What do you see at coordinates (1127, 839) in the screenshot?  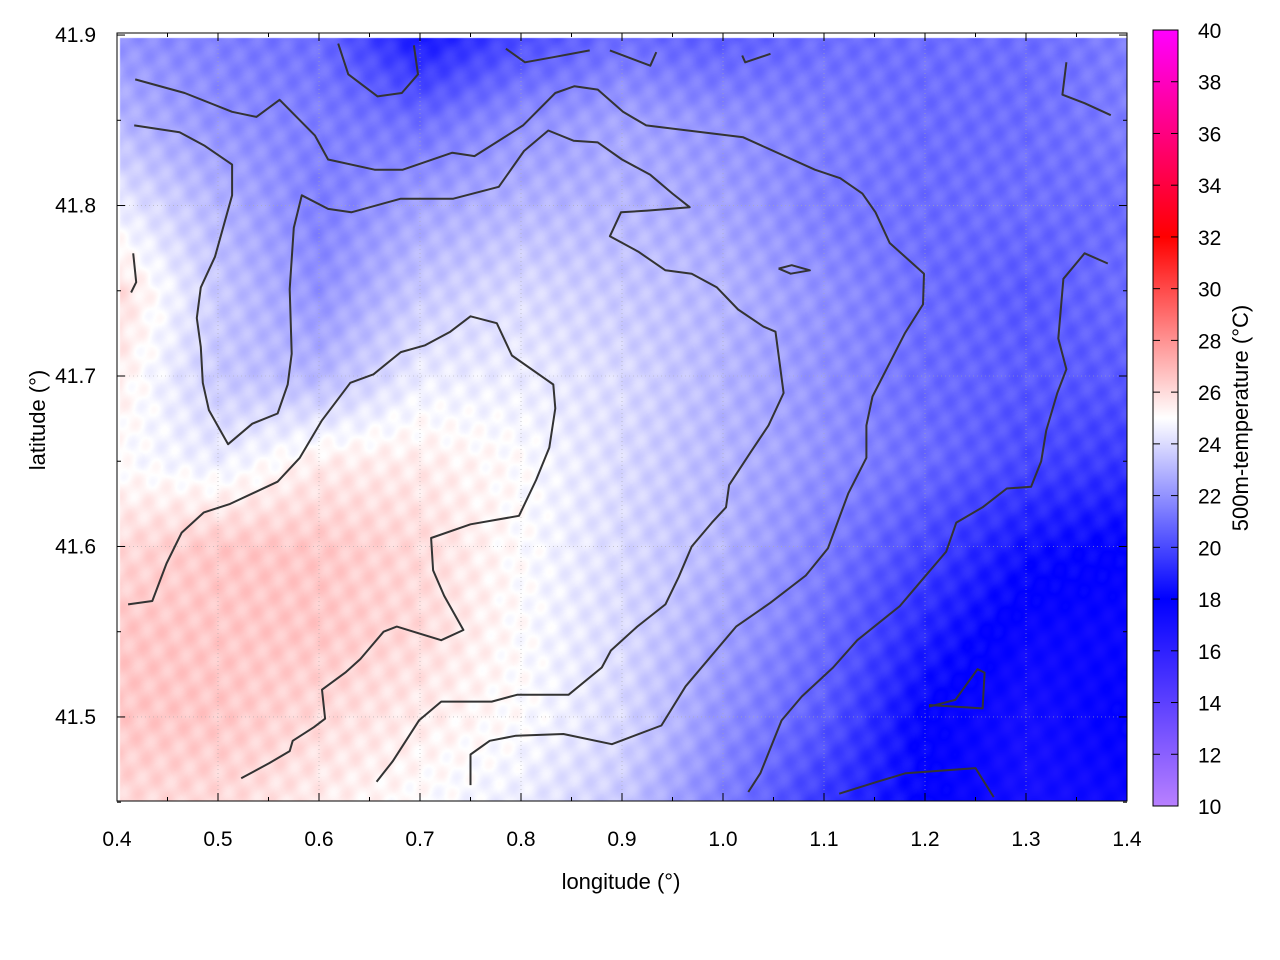 I see `x-tick-label: 1.4` at bounding box center [1127, 839].